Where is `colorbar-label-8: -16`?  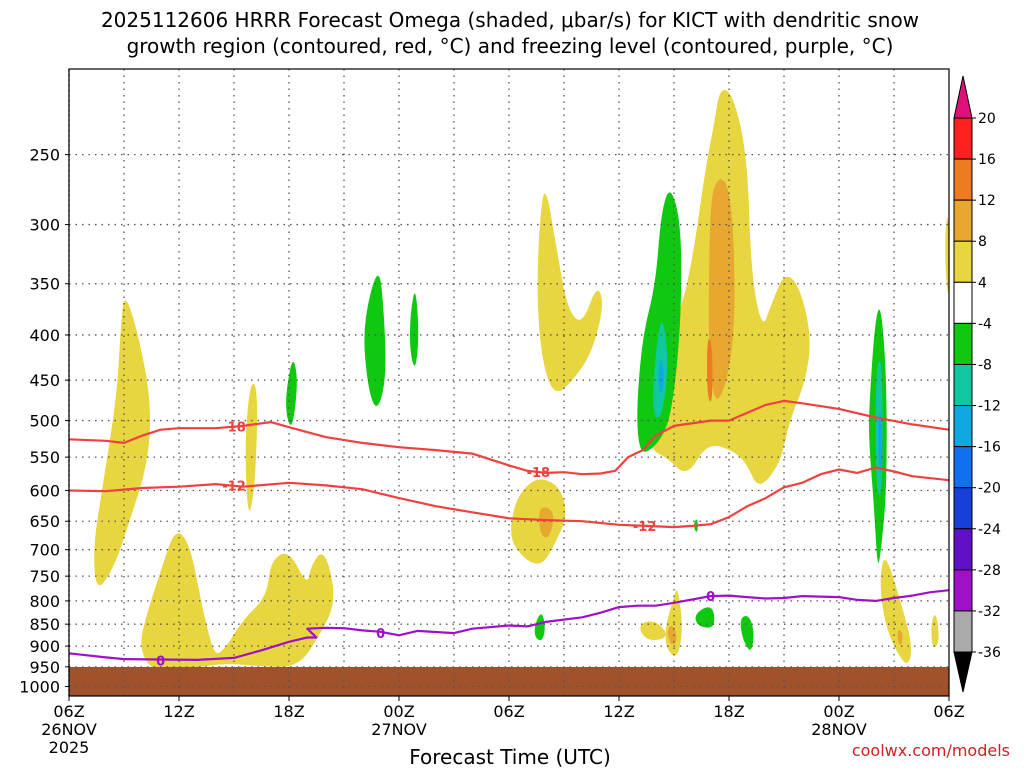 colorbar-label-8: -16 is located at coordinates (989, 448).